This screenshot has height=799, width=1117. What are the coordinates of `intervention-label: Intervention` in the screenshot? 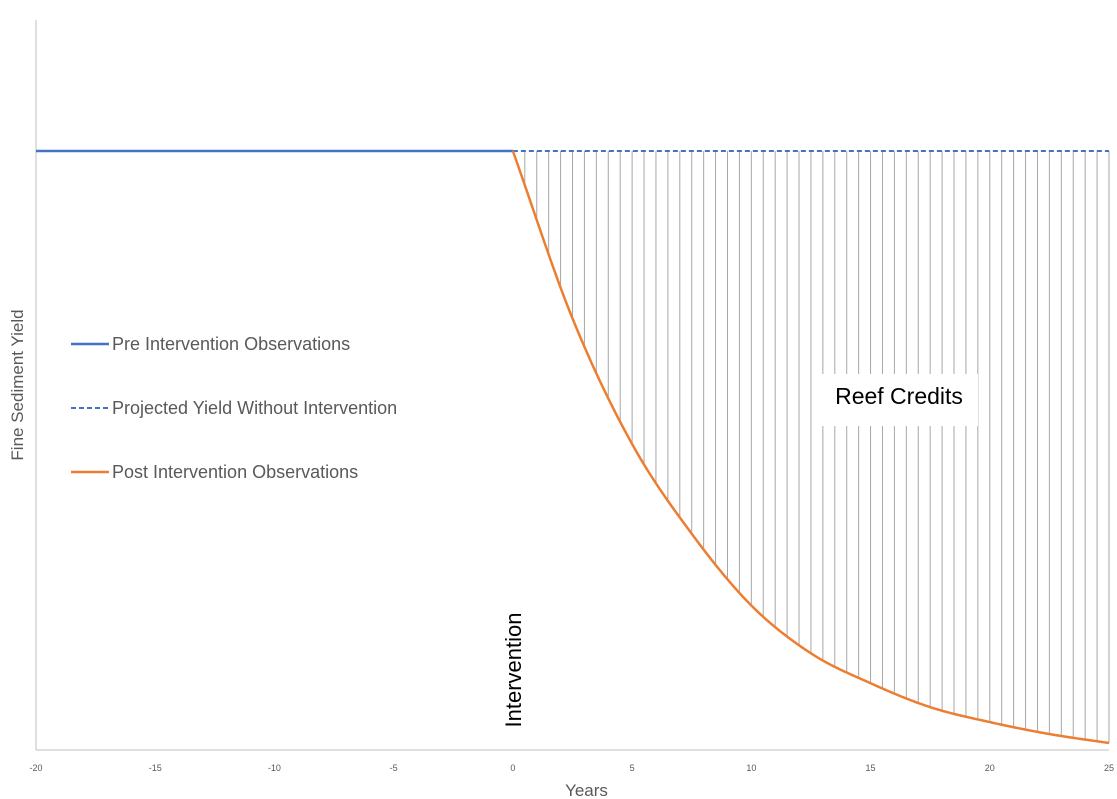 It's located at (513, 670).